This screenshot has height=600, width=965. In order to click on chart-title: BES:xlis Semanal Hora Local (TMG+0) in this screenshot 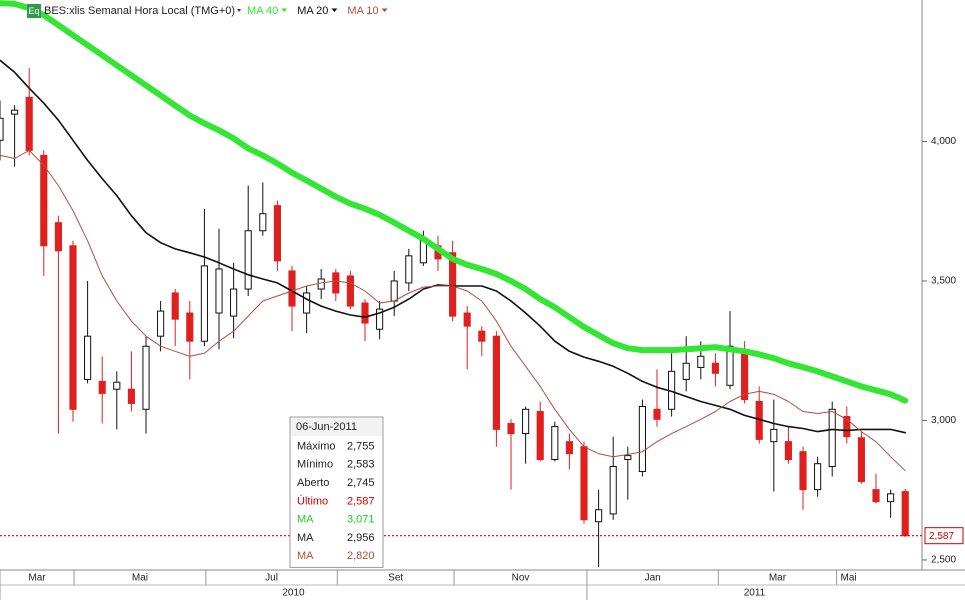, I will do `click(139, 11)`.